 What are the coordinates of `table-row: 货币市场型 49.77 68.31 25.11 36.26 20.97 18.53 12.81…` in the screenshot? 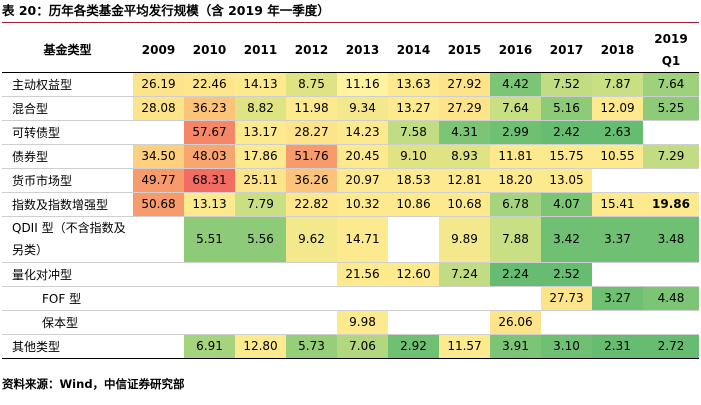 It's located at (350, 180).